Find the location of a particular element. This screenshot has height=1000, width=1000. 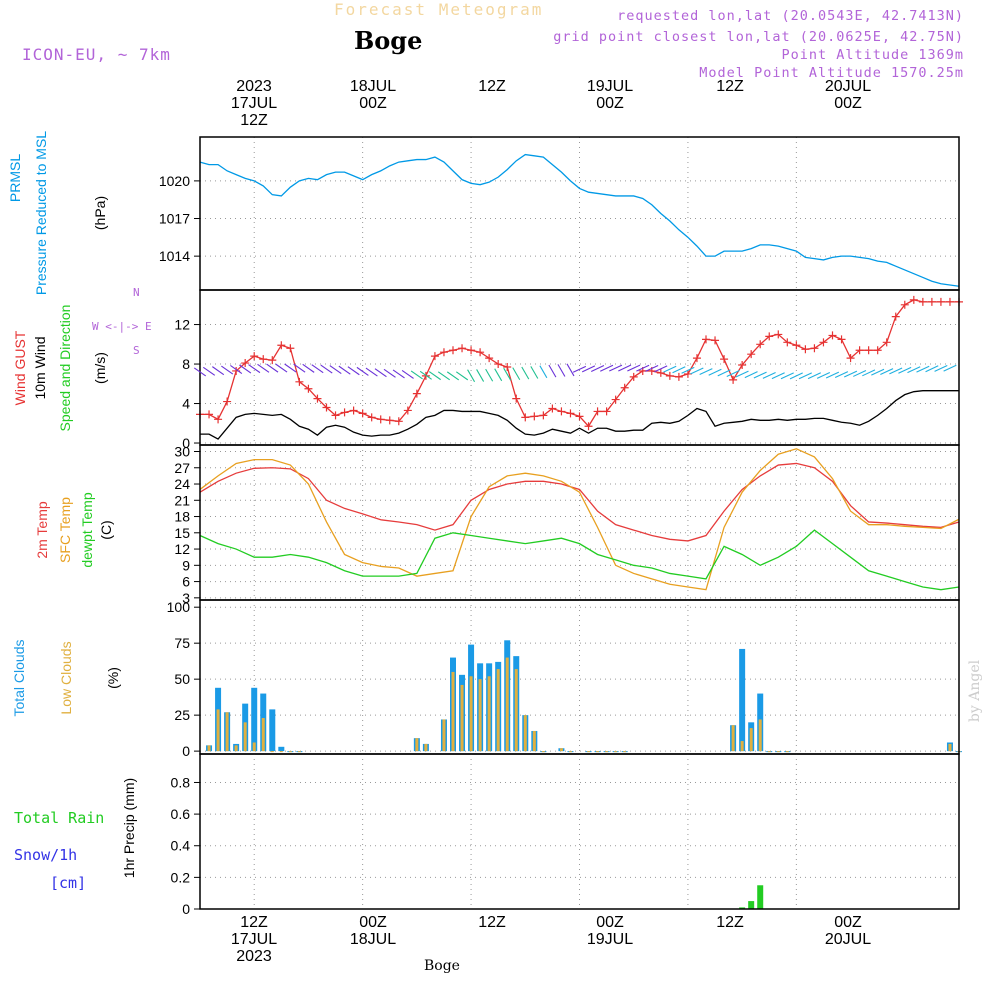

panel-frame is located at coordinates (579, 367).